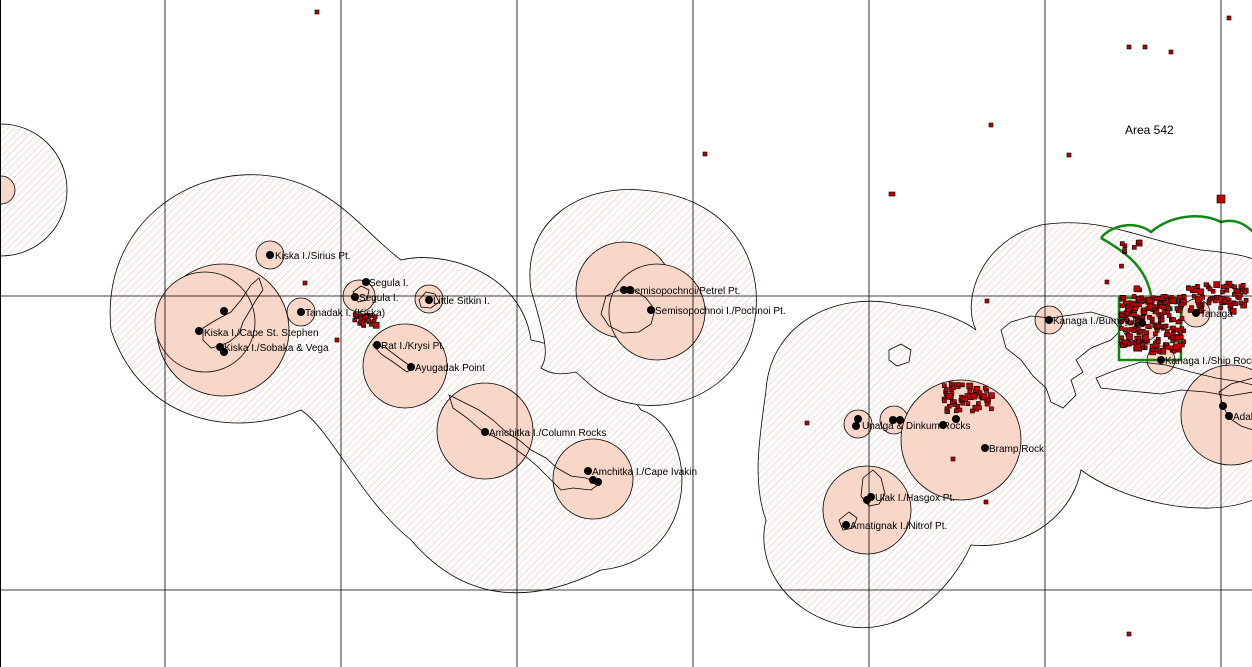 Image resolution: width=1252 pixels, height=667 pixels. What do you see at coordinates (1208, 361) in the screenshot?
I see `site-label: Kanaga I./Ship Rock` at bounding box center [1208, 361].